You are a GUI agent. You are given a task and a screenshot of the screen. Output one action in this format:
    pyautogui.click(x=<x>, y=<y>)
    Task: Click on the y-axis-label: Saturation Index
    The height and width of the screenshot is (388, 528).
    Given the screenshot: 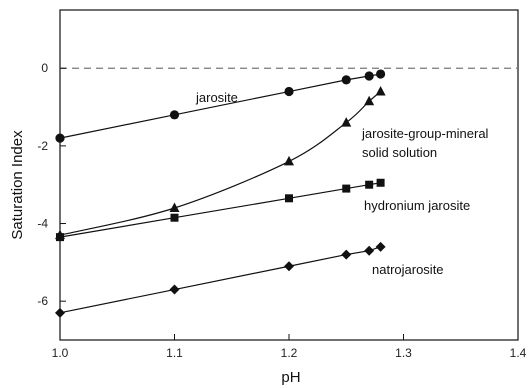 What is the action you would take?
    pyautogui.click(x=17, y=185)
    